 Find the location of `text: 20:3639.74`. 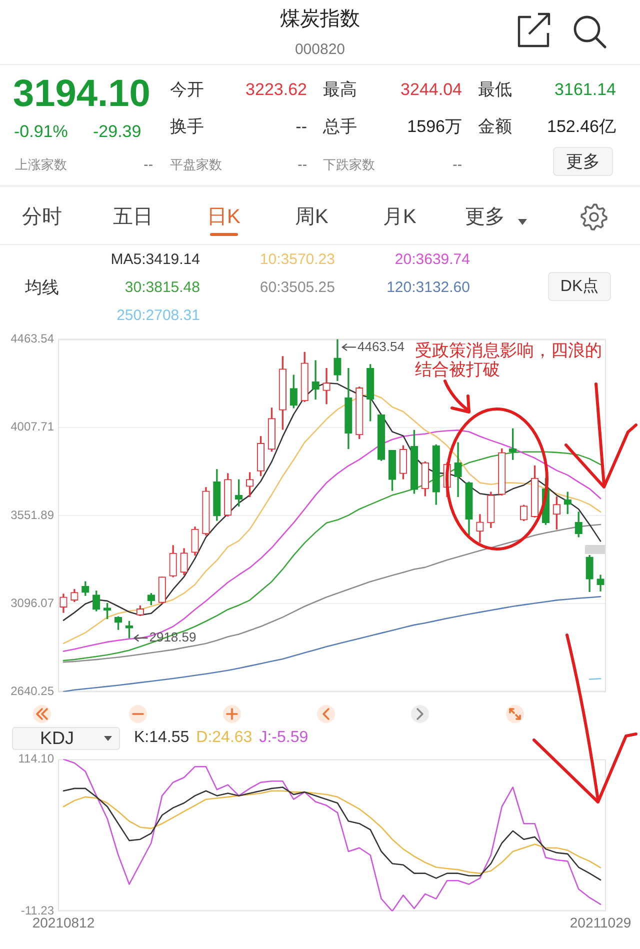

text: 20:3639.74 is located at coordinates (432, 259).